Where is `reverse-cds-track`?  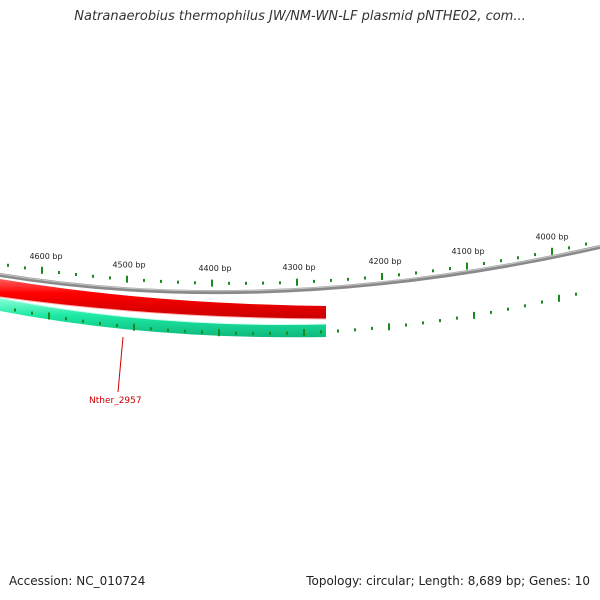 reverse-cds-track is located at coordinates (163, 318).